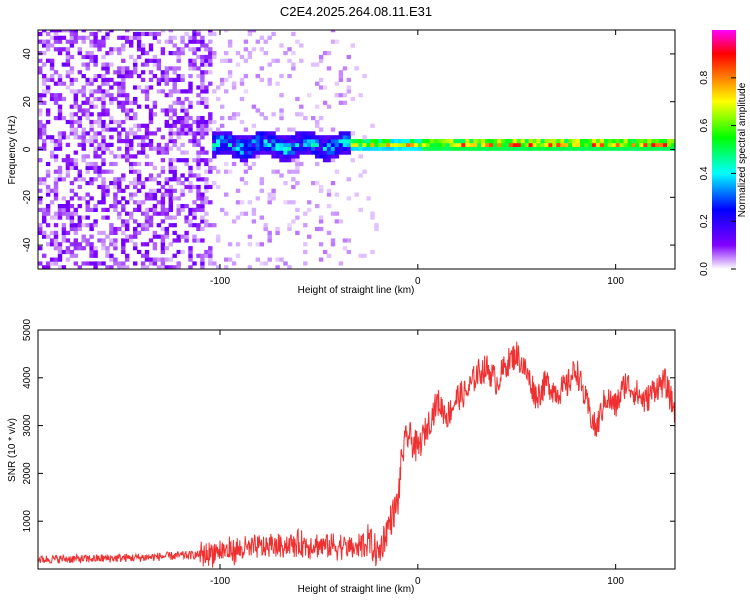 This screenshot has width=750, height=600. Describe the element at coordinates (27, 197) in the screenshot. I see `y-tick-label: -20` at that location.